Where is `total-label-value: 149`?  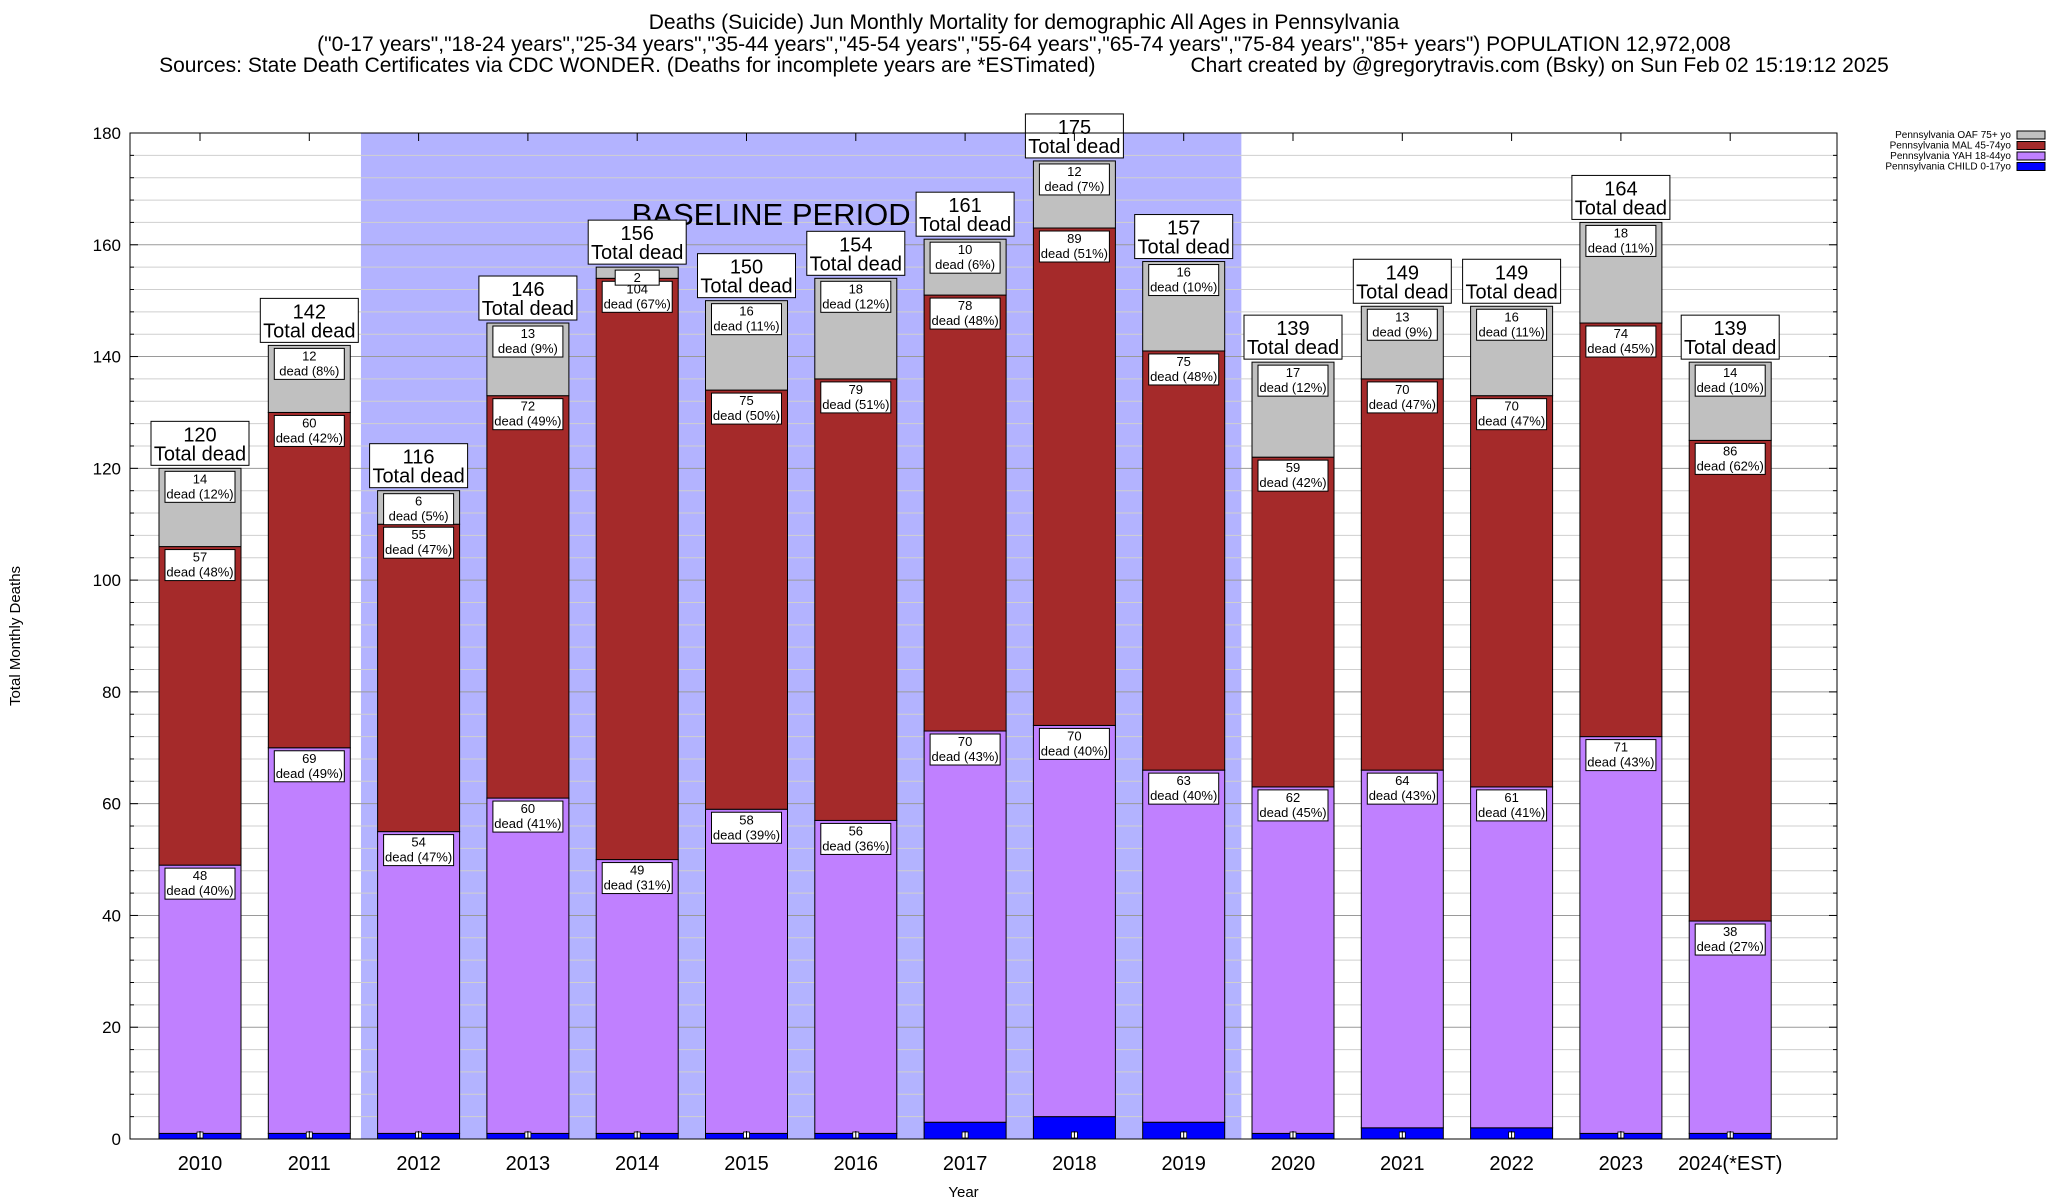 total-label-value: 149 is located at coordinates (1511, 273).